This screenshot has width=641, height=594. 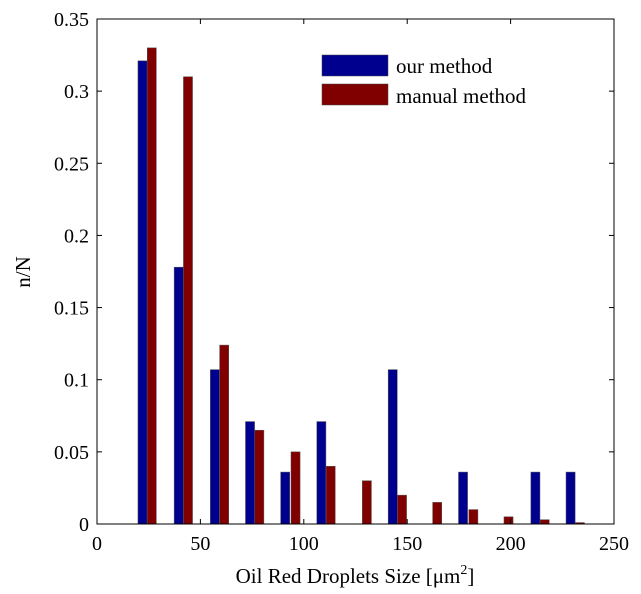 What do you see at coordinates (71, 20) in the screenshot?
I see `y-tick-label-7: 0.35` at bounding box center [71, 20].